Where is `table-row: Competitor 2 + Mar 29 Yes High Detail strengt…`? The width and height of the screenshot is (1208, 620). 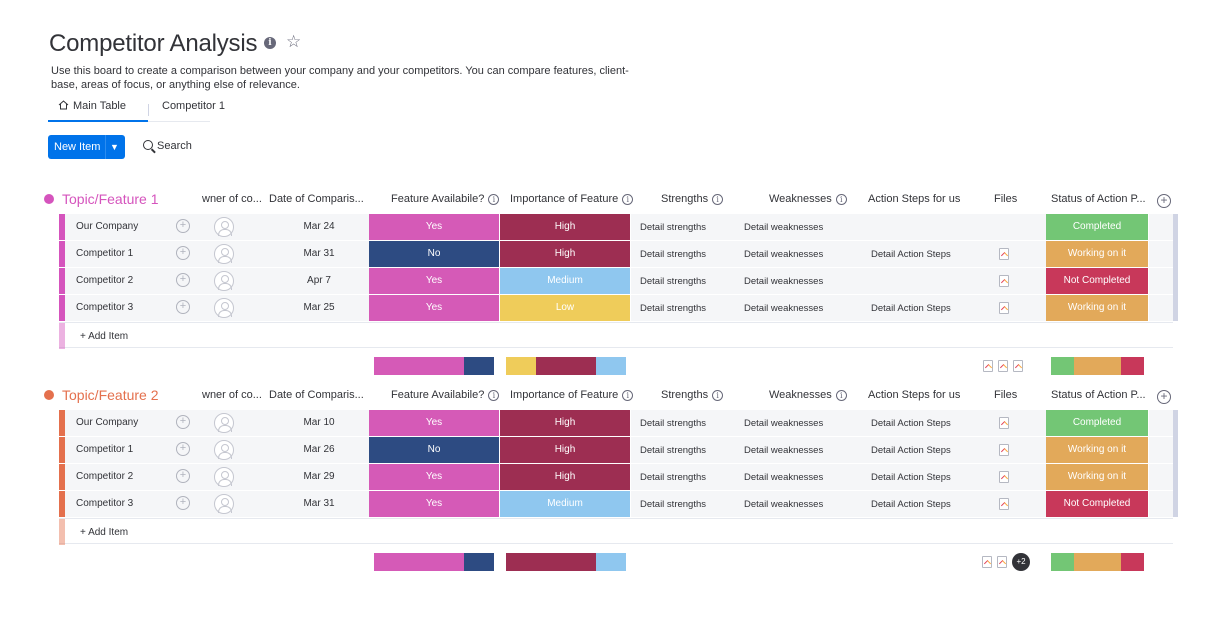 table-row: Competitor 2 + Mar 29 Yes High Detail strengt… is located at coordinates (616, 477).